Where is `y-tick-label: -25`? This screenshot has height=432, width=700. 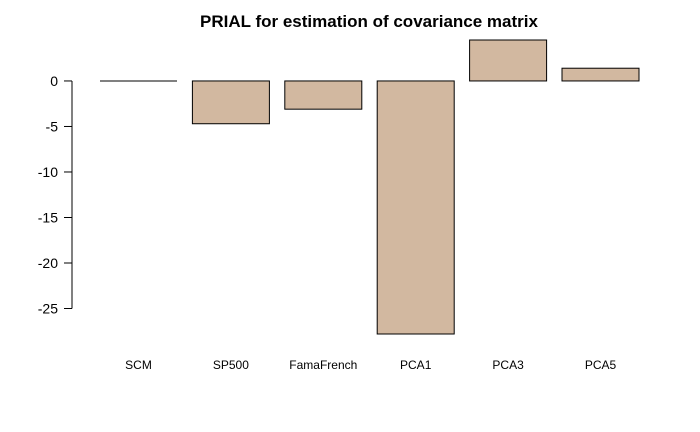 y-tick-label: -25 is located at coordinates (48, 309).